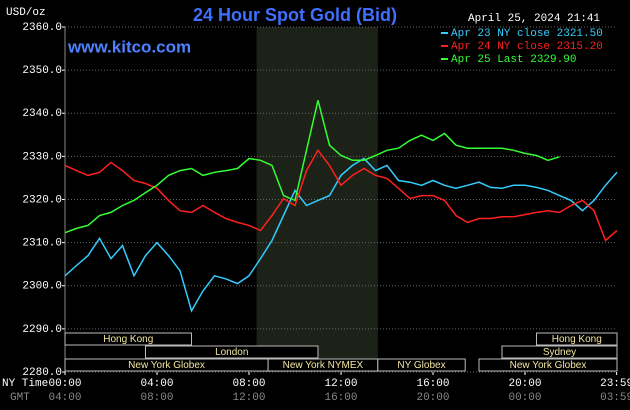 Image resolution: width=630 pixels, height=410 pixels. Describe the element at coordinates (524, 384) in the screenshot. I see `x-tick-label: 20:00` at that location.